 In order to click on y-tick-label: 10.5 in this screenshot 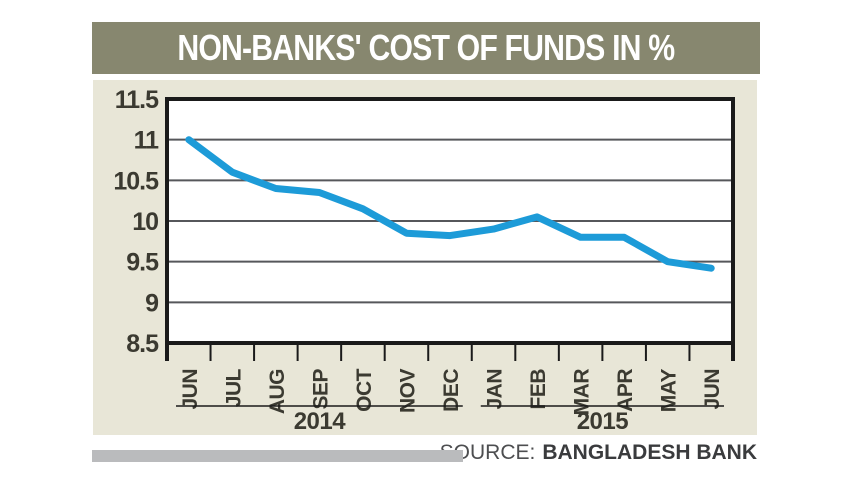, I will do `click(136, 181)`.